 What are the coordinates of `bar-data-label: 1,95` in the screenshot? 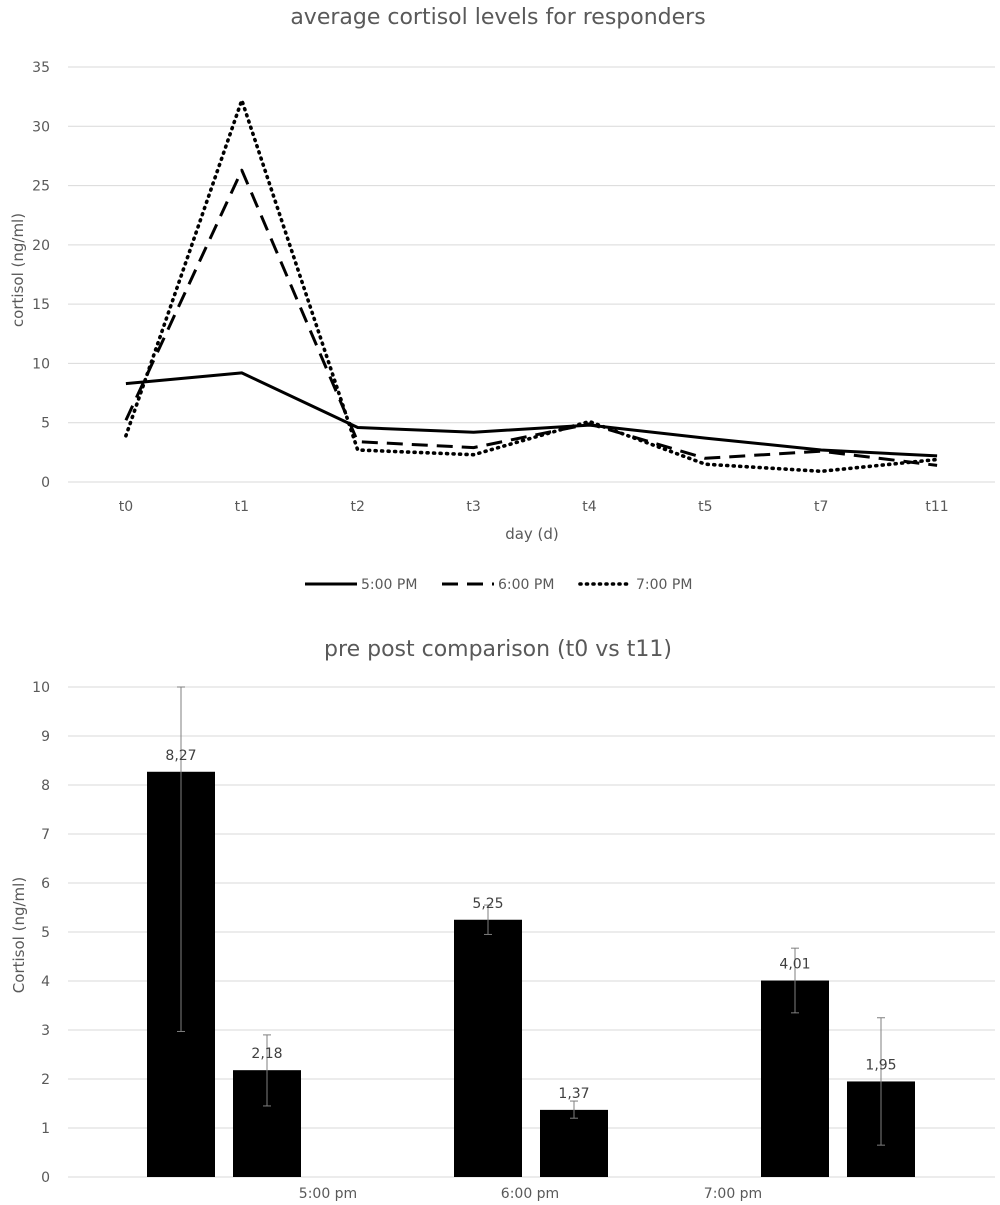 It's located at (880, 1065).